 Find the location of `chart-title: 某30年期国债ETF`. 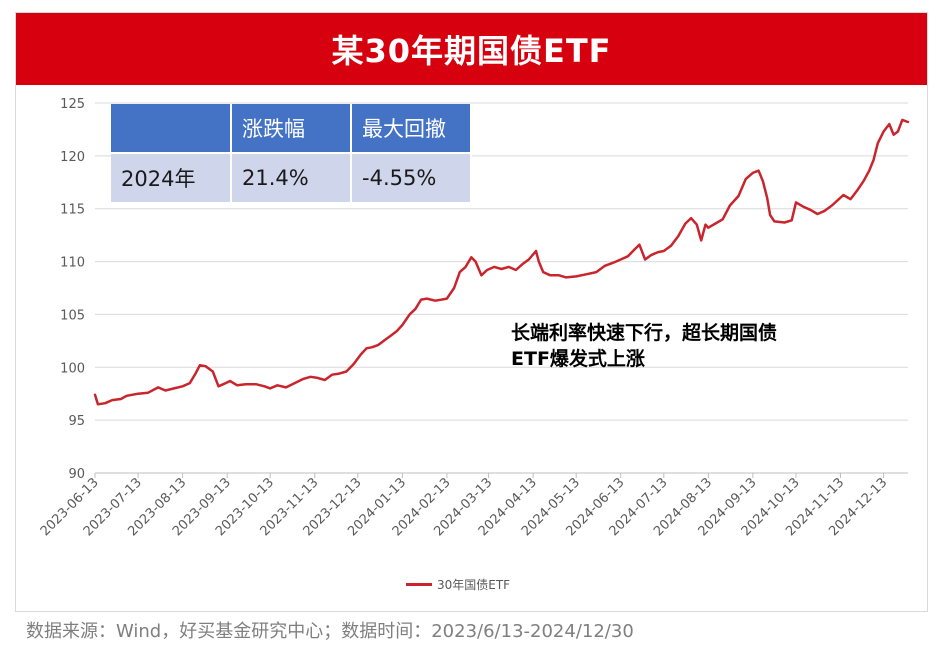

chart-title: 某30年期国债ETF is located at coordinates (471, 49).